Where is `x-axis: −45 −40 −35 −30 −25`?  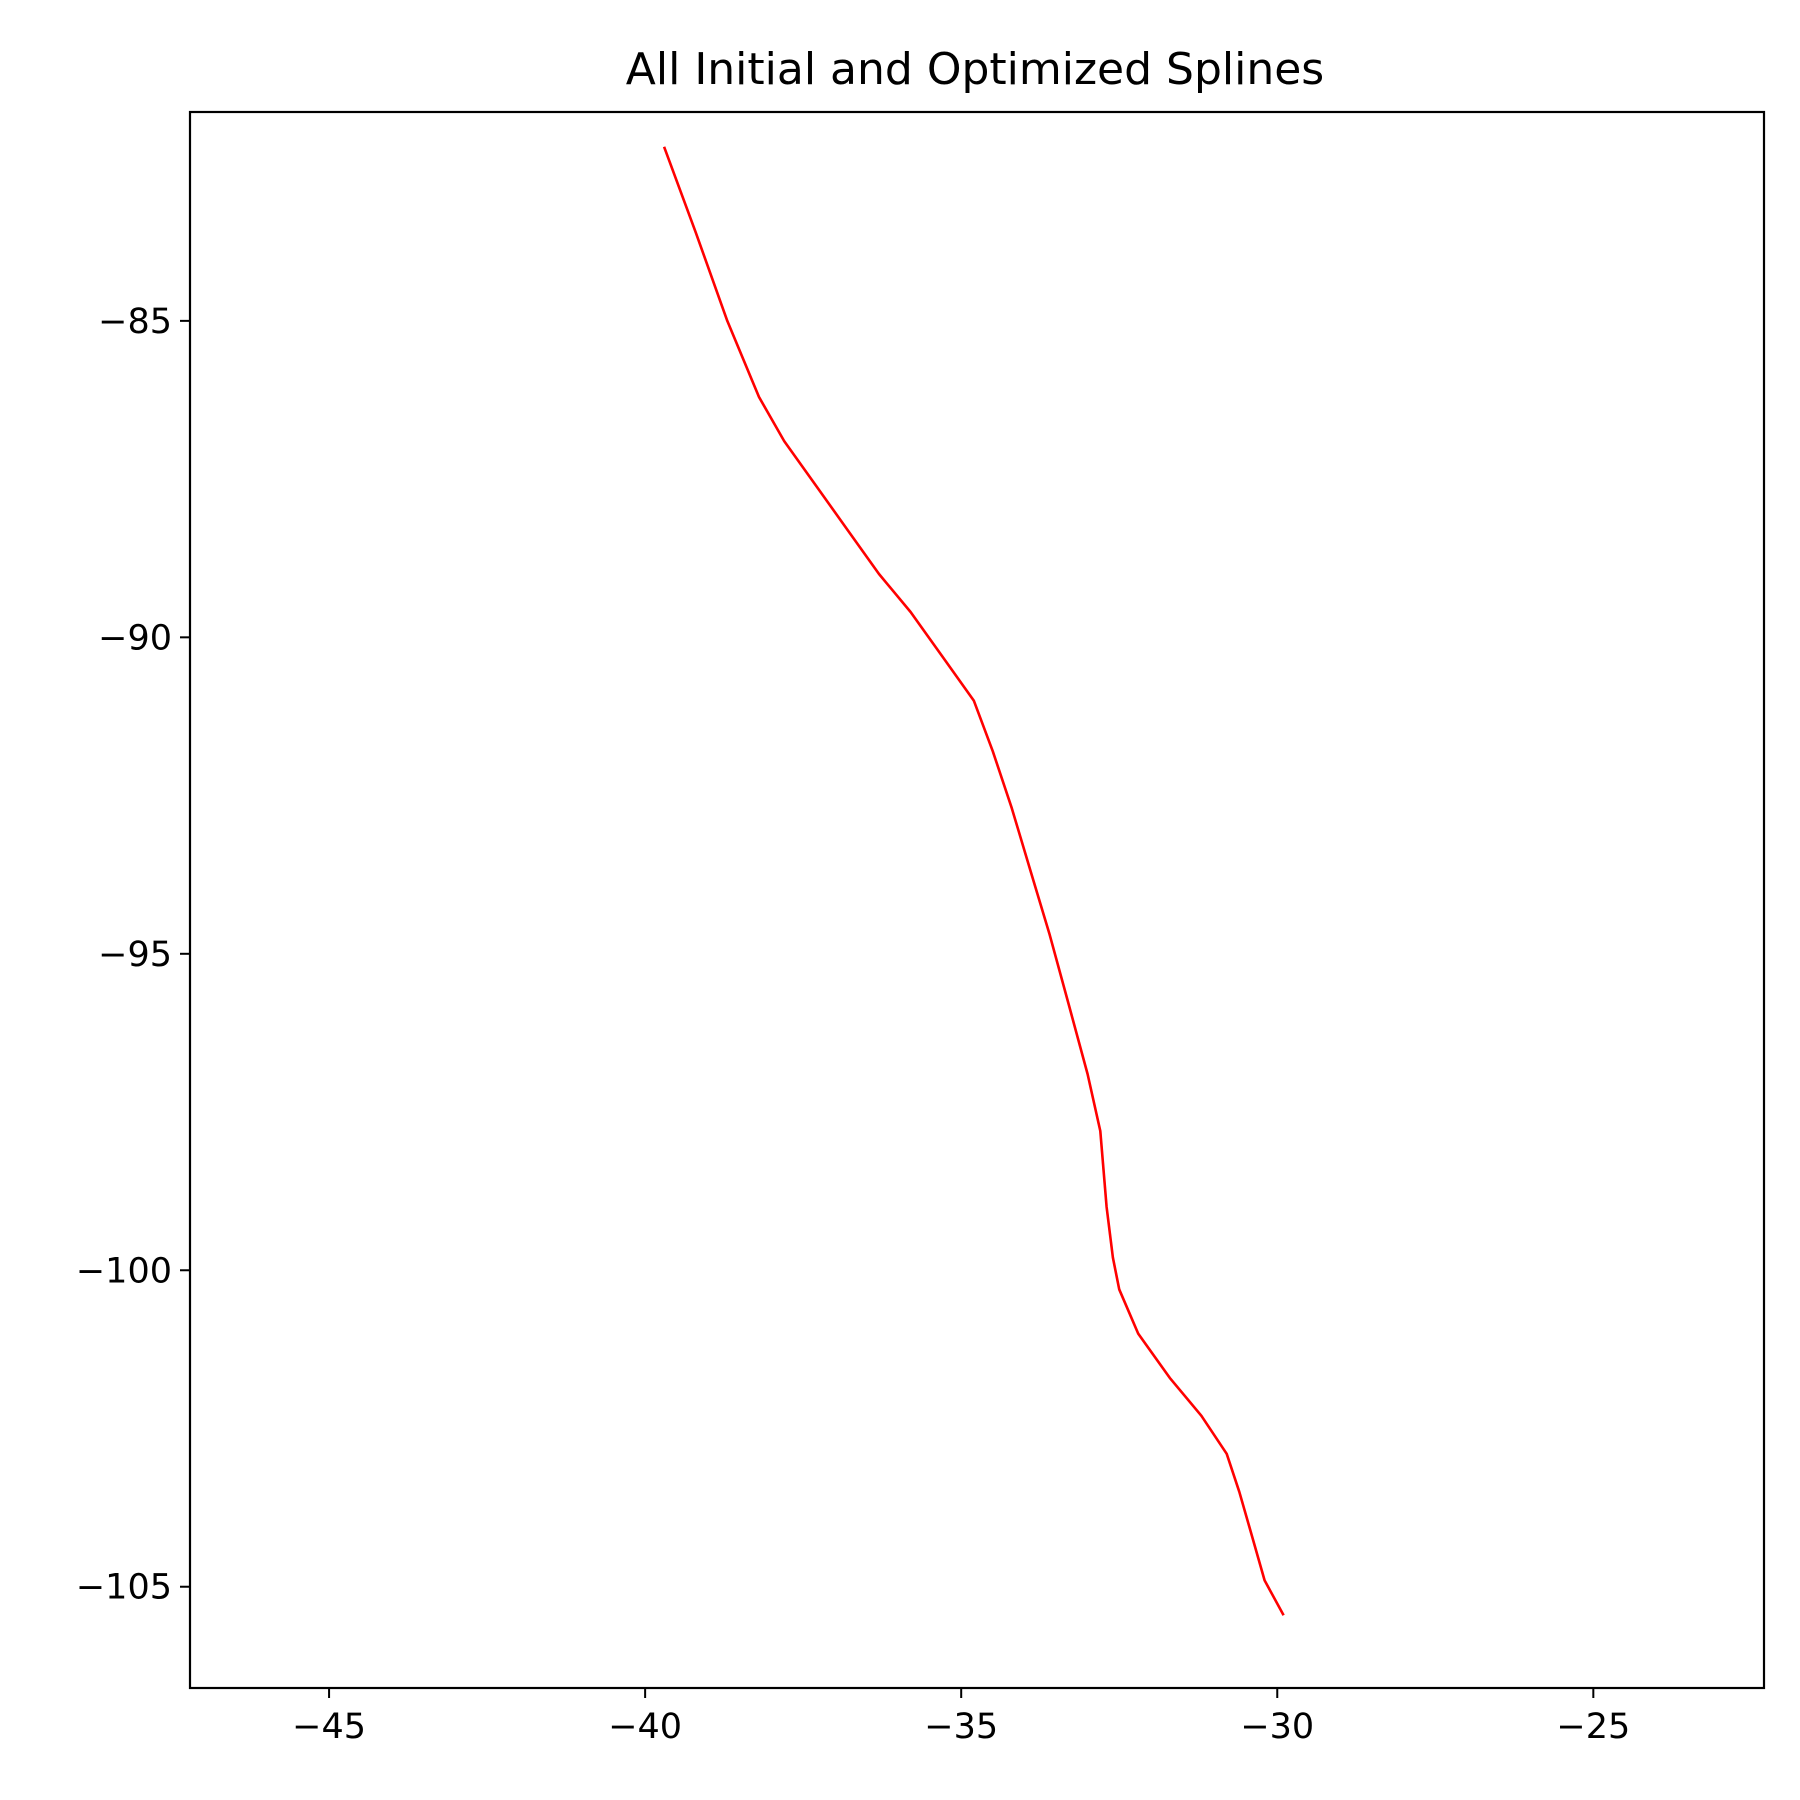
x-axis: −45 −40 −35 −30 −25 is located at coordinates (961, 1717).